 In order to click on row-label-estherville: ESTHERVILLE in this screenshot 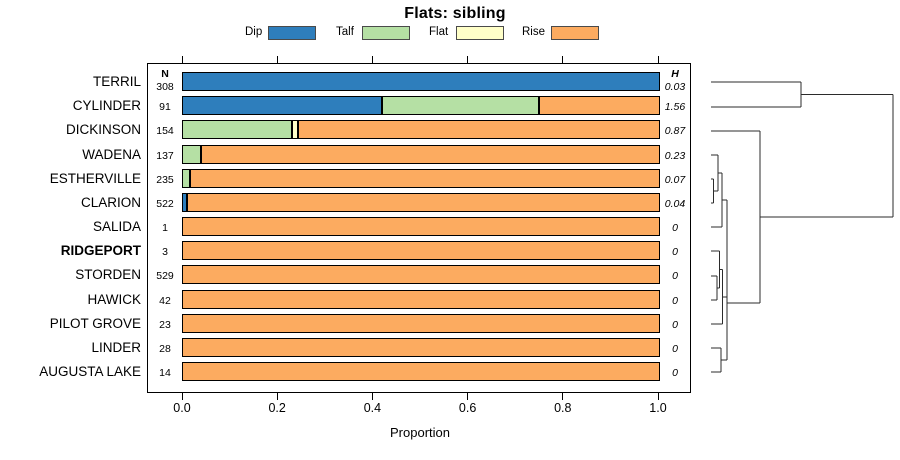, I will do `click(95, 178)`.